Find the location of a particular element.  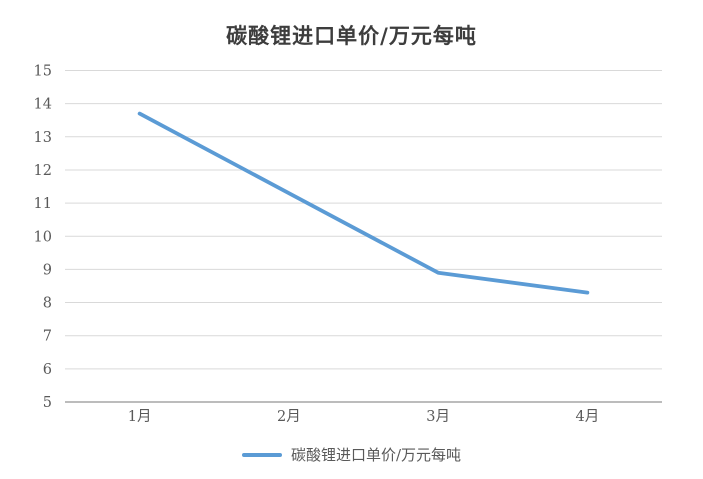

x-tick-label: 2月 is located at coordinates (289, 417).